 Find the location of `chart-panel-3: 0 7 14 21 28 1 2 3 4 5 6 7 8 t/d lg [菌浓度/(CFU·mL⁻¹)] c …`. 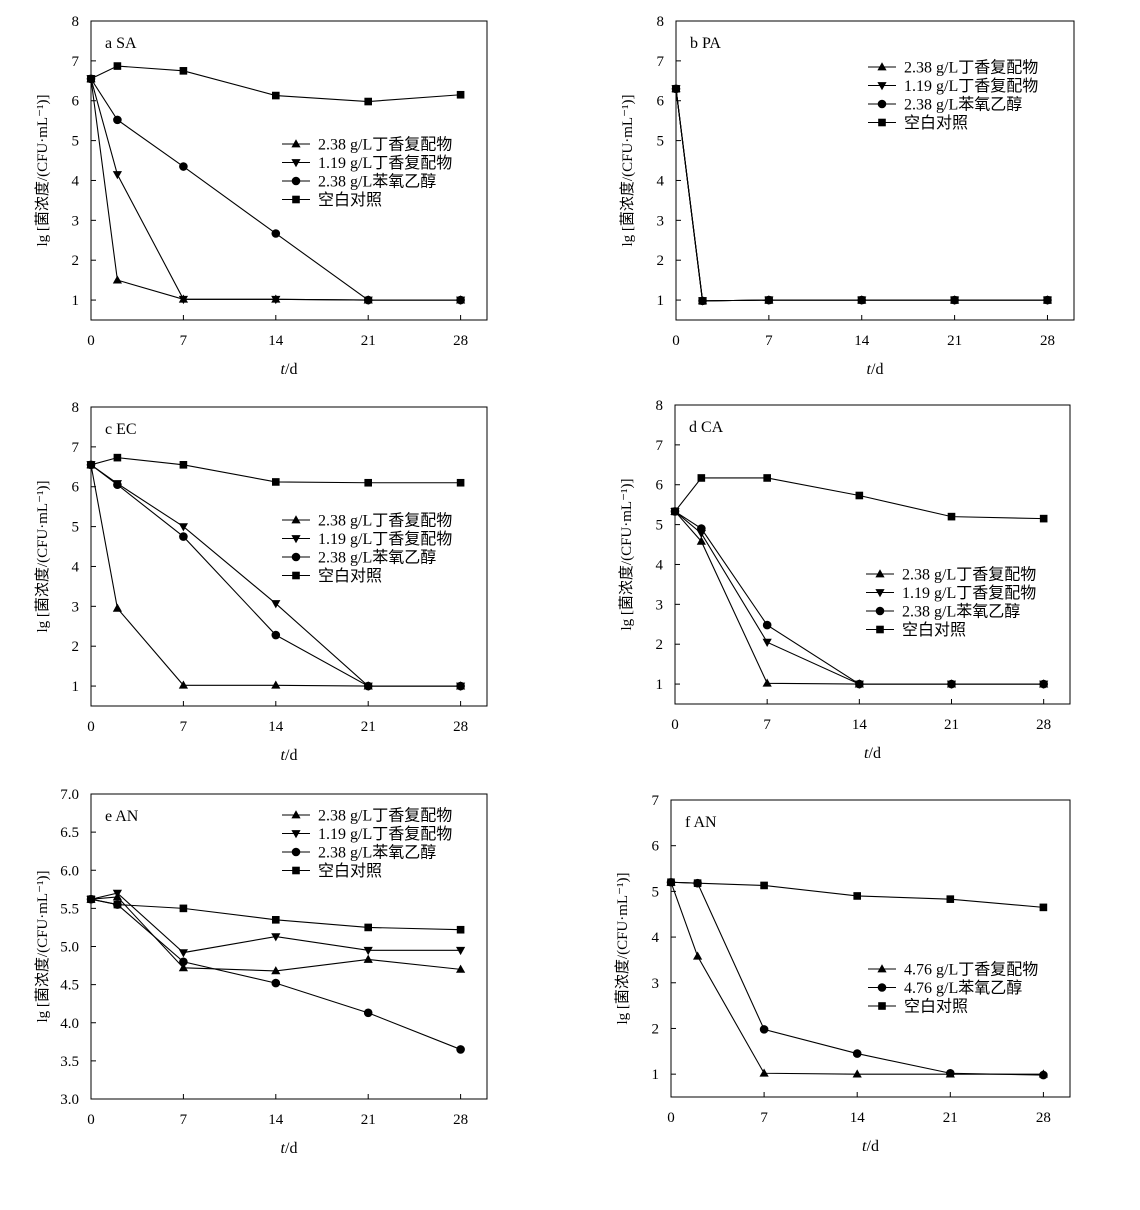

chart-panel-3: 0 7 14 21 28 1 2 3 4 5 6 7 8 t/d lg [菌浓度/(CFU·mL⁻¹)] c … is located at coordinates (261, 582).